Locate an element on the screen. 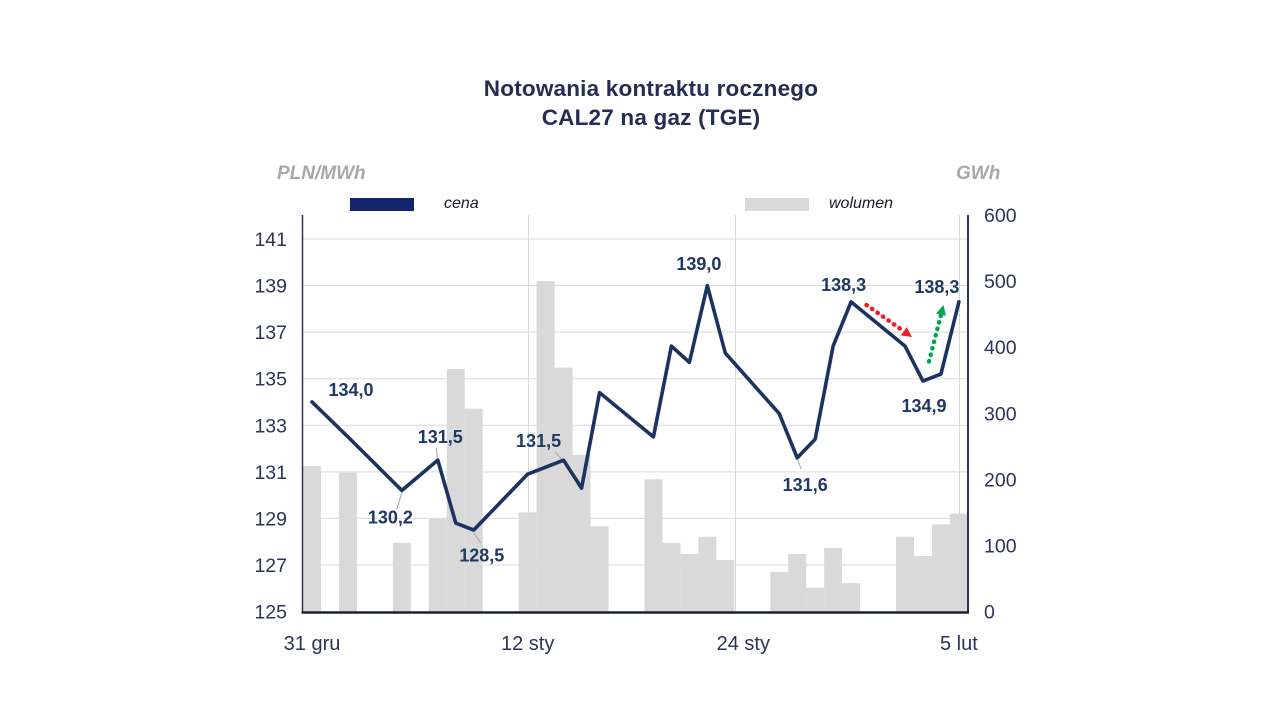  right-axis-tick-label: 100 is located at coordinates (1000, 546).